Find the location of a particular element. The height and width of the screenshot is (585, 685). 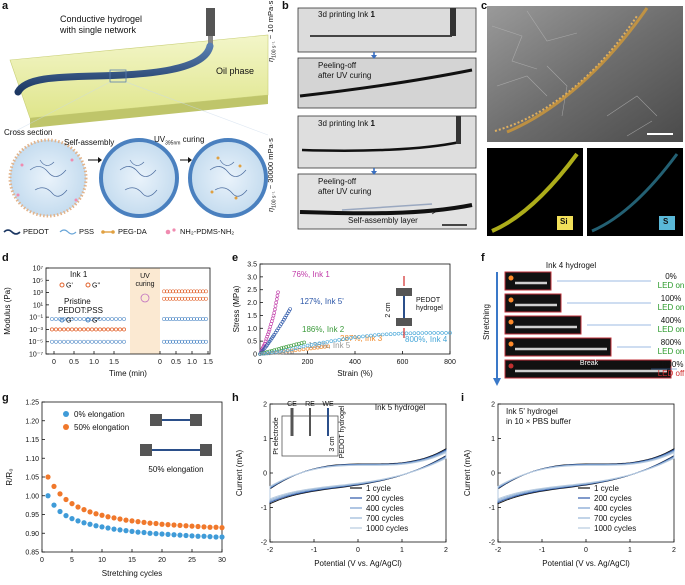

e-ytick-label: 3.5 is located at coordinates (252, 265).